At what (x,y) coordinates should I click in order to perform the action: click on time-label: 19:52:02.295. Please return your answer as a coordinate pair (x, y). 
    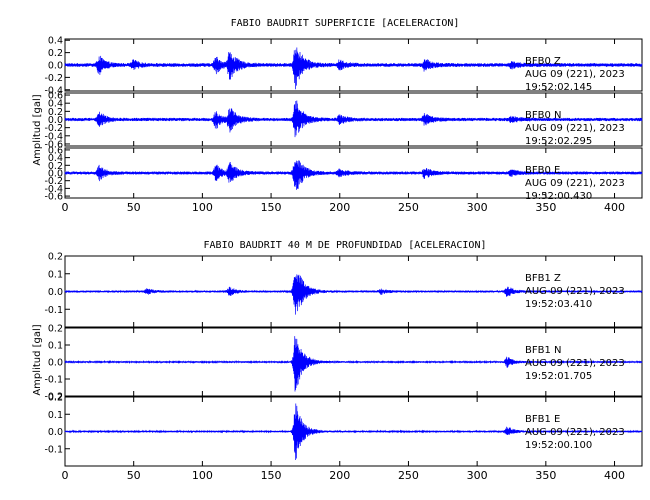
    Looking at the image, I should click on (558, 141).